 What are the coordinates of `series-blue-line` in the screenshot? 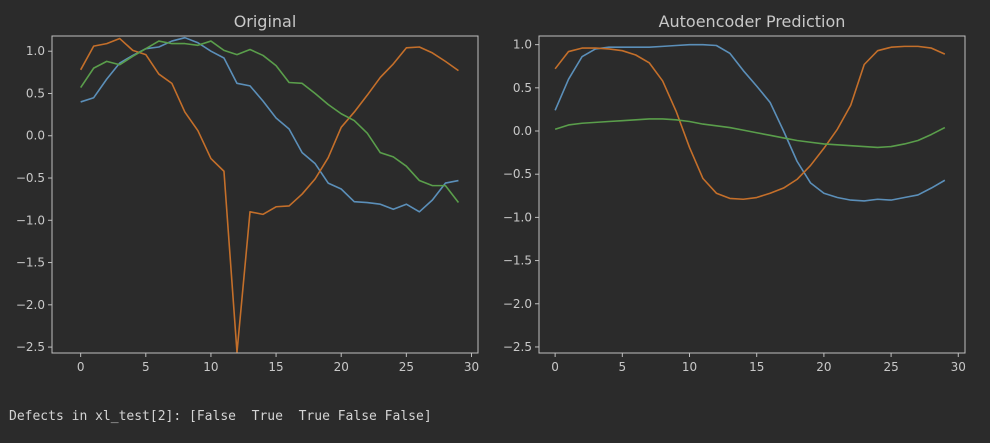 It's located at (750, 122).